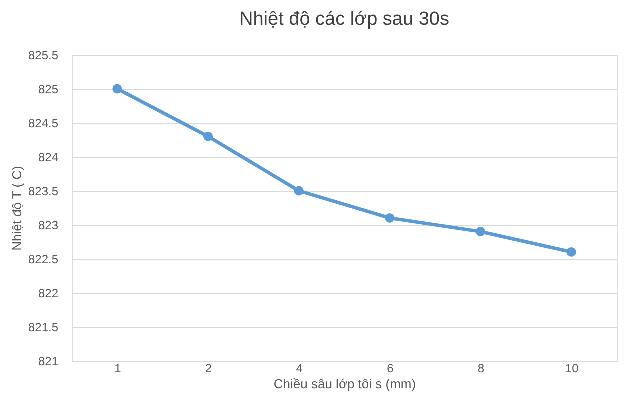 Image resolution: width=632 pixels, height=401 pixels. What do you see at coordinates (345, 384) in the screenshot?
I see `x-axis-title: Chiều sâu lớp tôi s (mm)` at bounding box center [345, 384].